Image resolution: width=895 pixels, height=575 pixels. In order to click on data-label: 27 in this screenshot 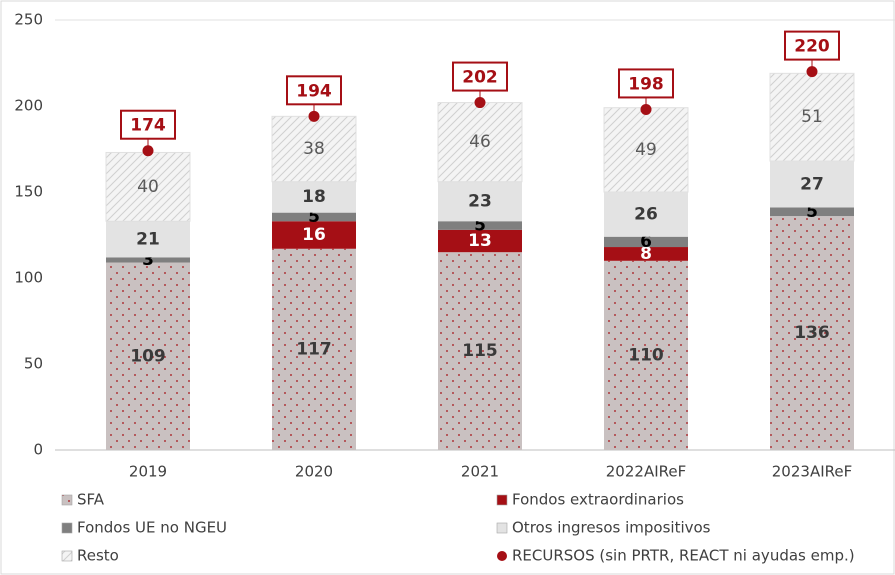, I will do `click(812, 184)`.